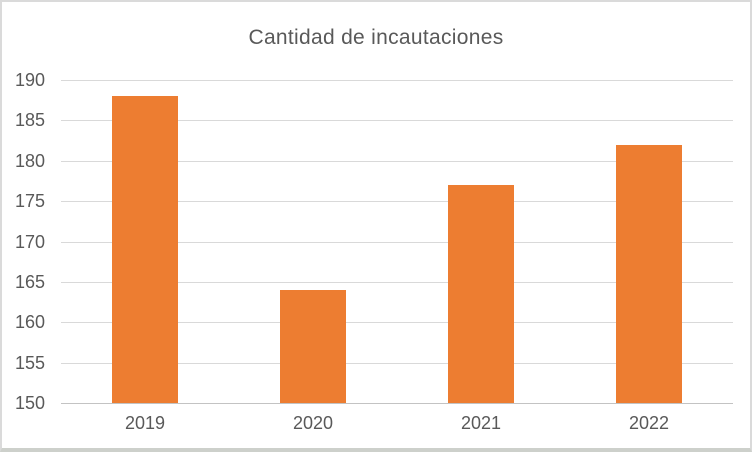  What do you see at coordinates (649, 274) in the screenshot?
I see `bar-2022` at bounding box center [649, 274].